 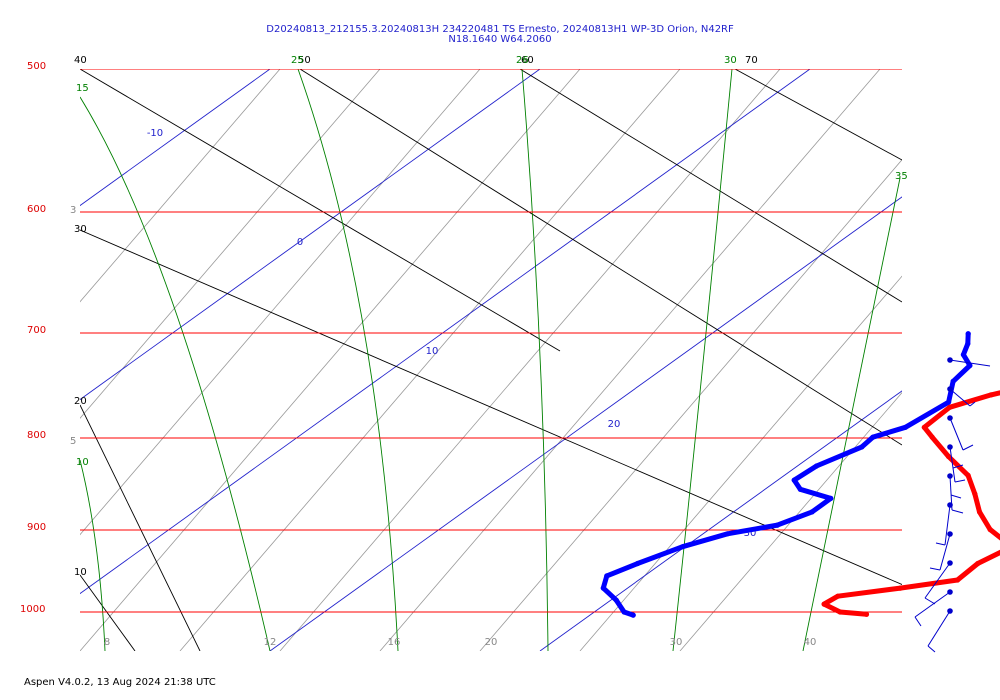 What do you see at coordinates (750, 533) in the screenshot?
I see `isotherm-label: 30` at bounding box center [750, 533].